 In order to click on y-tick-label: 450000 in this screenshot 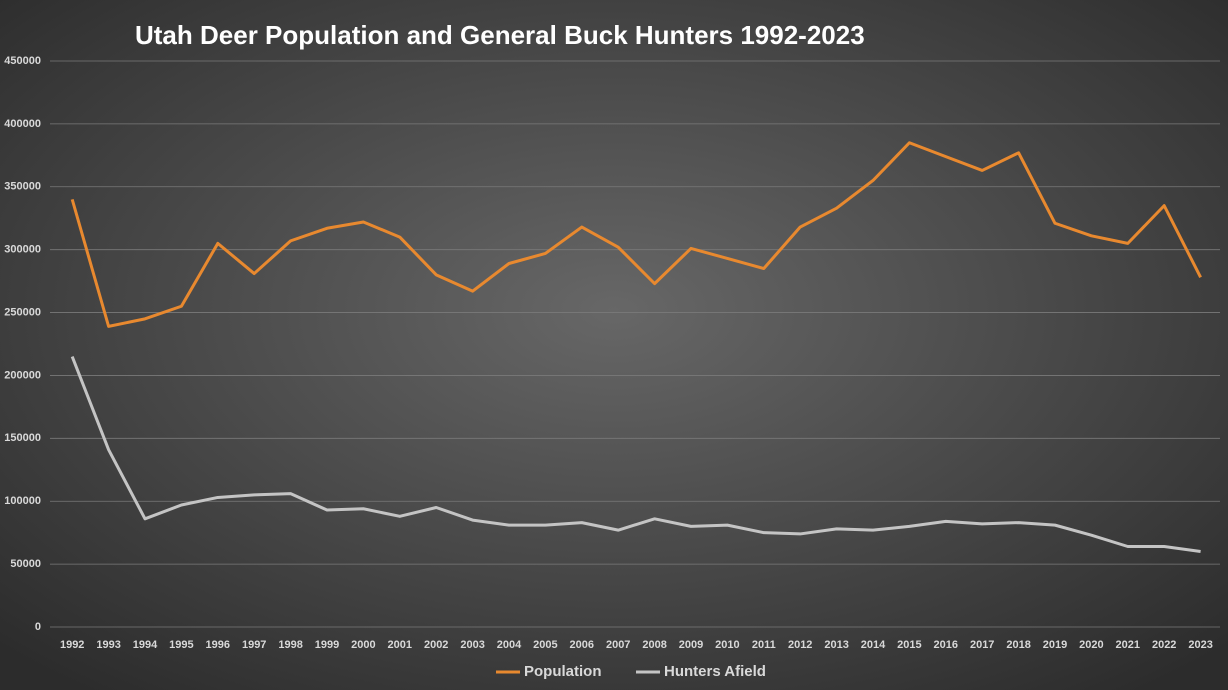, I will do `click(22, 61)`.